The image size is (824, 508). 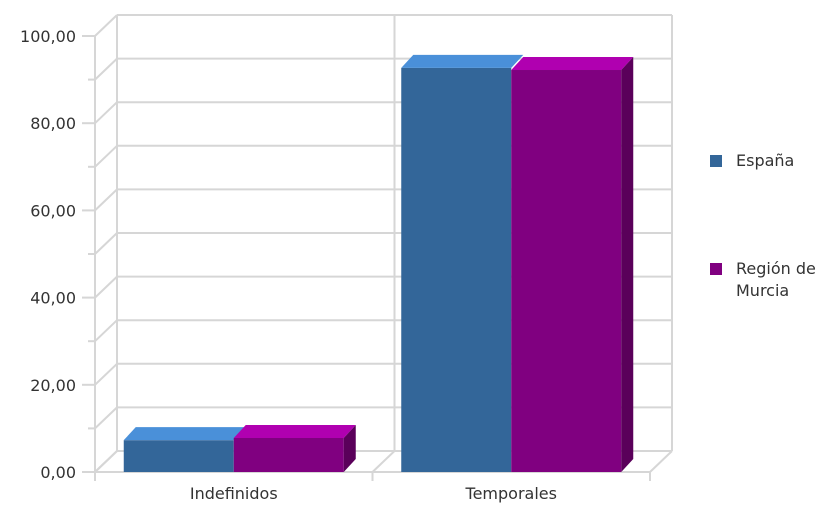 What do you see at coordinates (234, 493) in the screenshot?
I see `x-tick-label: Indefinidos` at bounding box center [234, 493].